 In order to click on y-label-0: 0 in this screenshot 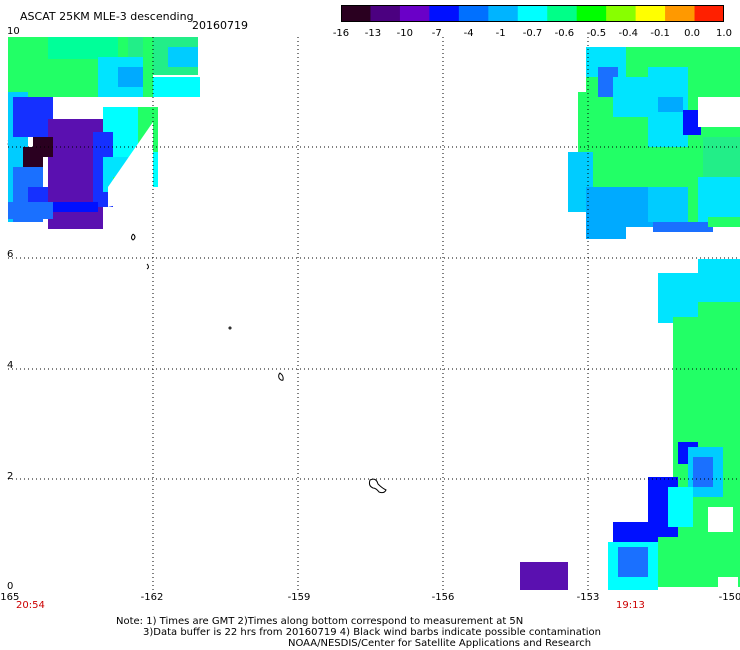, I will do `click(10, 586)`.